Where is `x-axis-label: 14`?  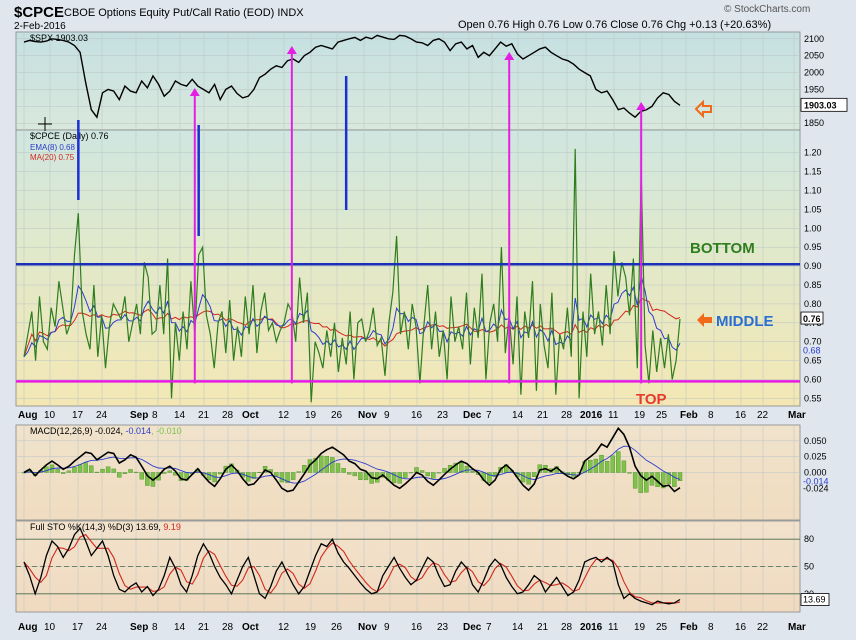
x-axis-label: 14 is located at coordinates (518, 415).